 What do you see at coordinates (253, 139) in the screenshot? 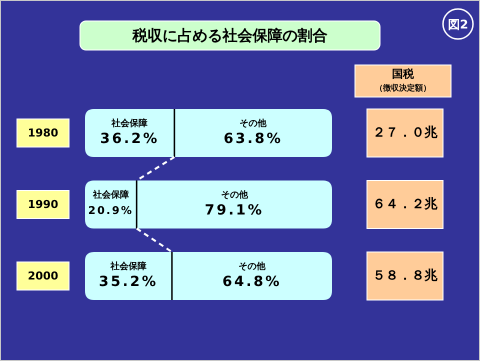
I see `data-label: 63.8%` at bounding box center [253, 139].